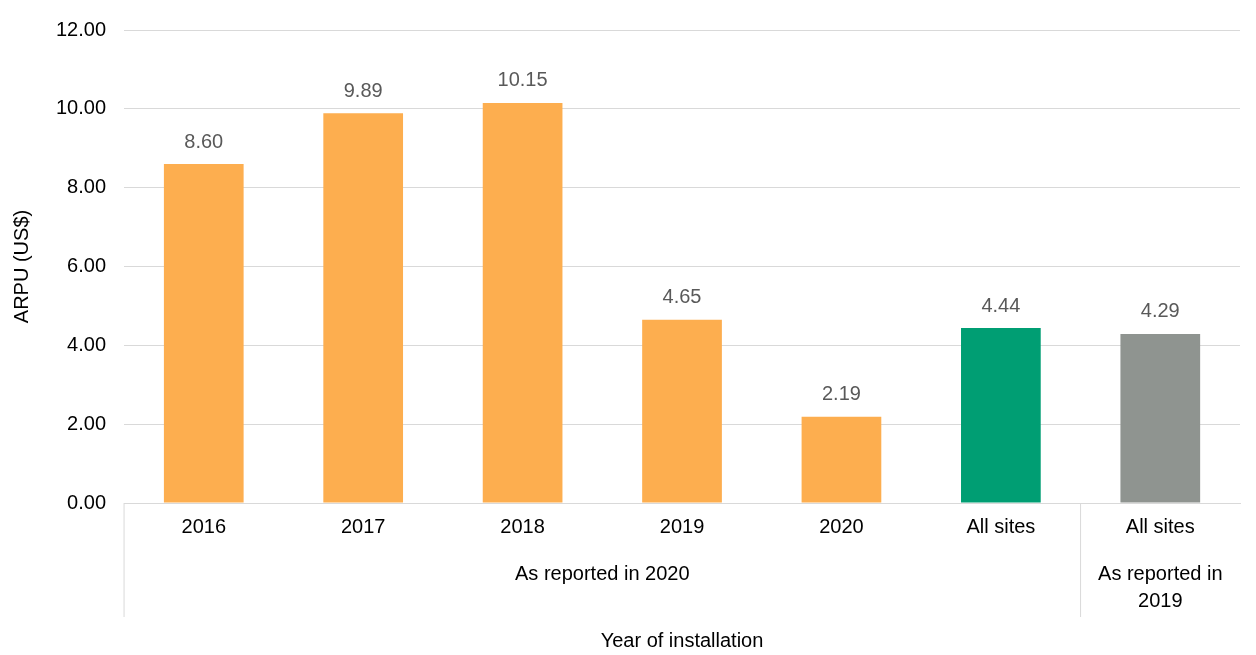  Describe the element at coordinates (682, 525) in the screenshot. I see `x-tick-label: 2019` at that location.